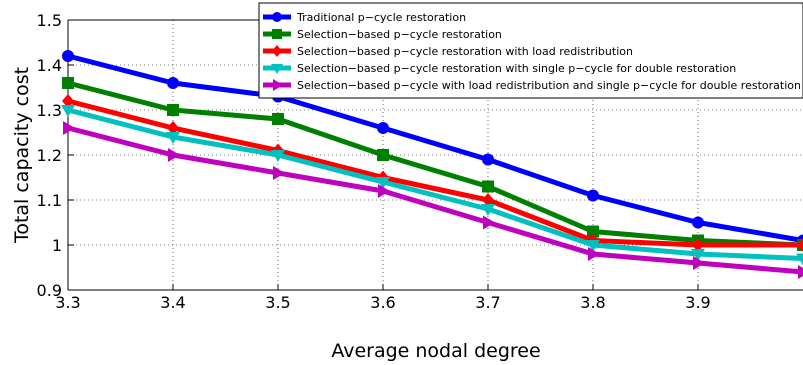 This screenshot has width=803, height=365. What do you see at coordinates (49, 110) in the screenshot?
I see `y-tick-label: 1.3` at bounding box center [49, 110].